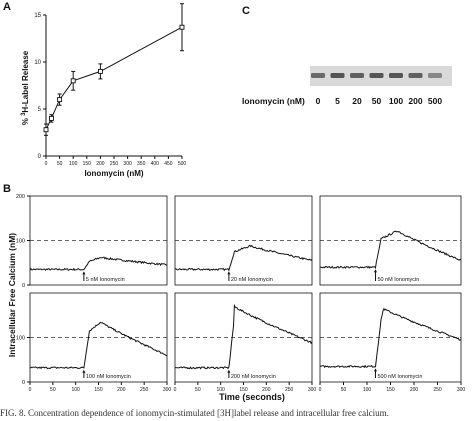  What do you see at coordinates (7, 7) in the screenshot?
I see `panel-letter-a: A` at bounding box center [7, 7].